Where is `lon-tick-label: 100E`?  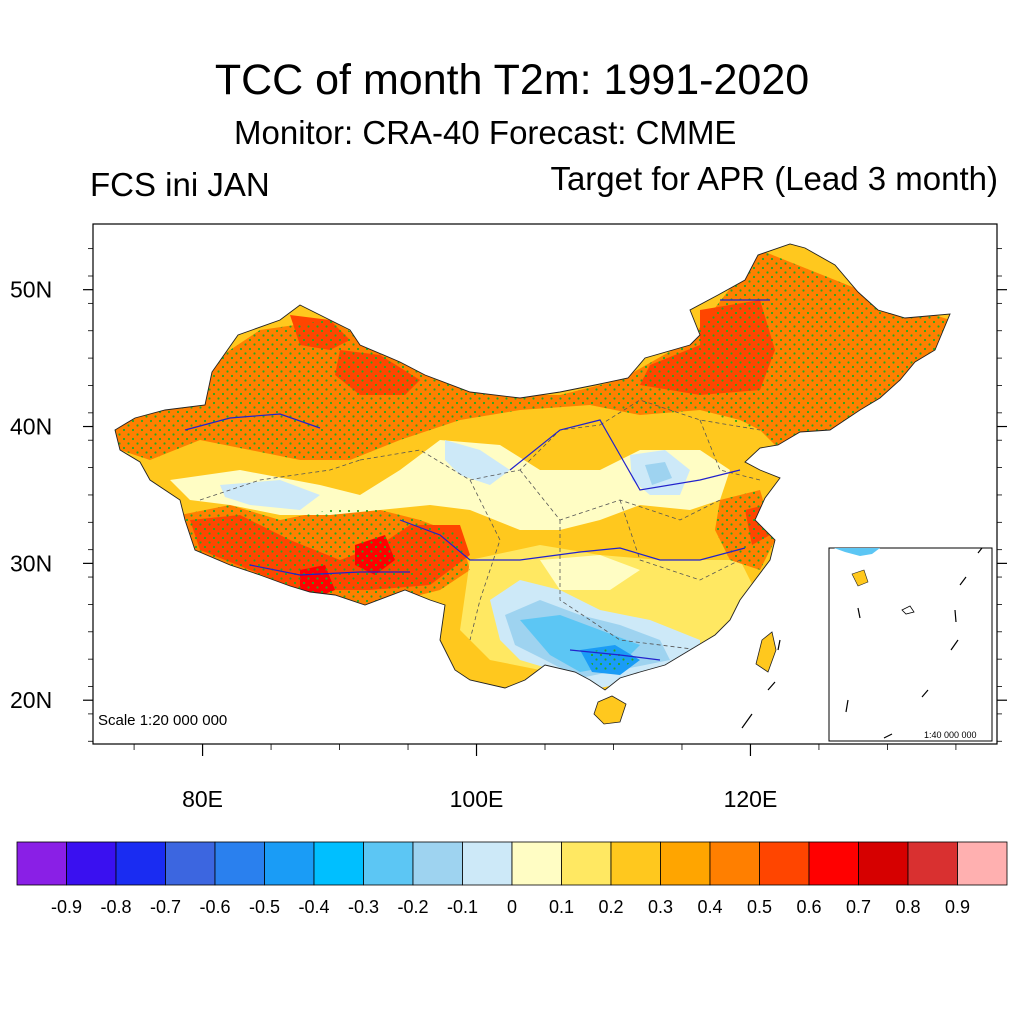 lon-tick-label: 100E is located at coordinates (477, 799).